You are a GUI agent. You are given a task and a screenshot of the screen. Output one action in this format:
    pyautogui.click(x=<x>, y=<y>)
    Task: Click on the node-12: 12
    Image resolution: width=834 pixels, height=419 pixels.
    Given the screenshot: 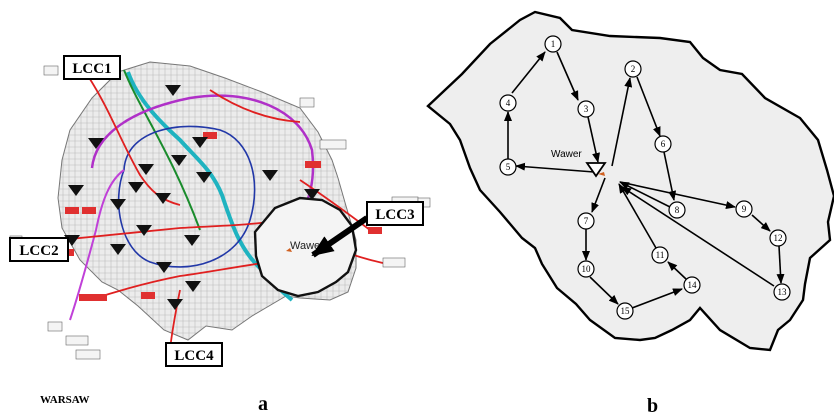 What is the action you would take?
    pyautogui.click(x=778, y=238)
    